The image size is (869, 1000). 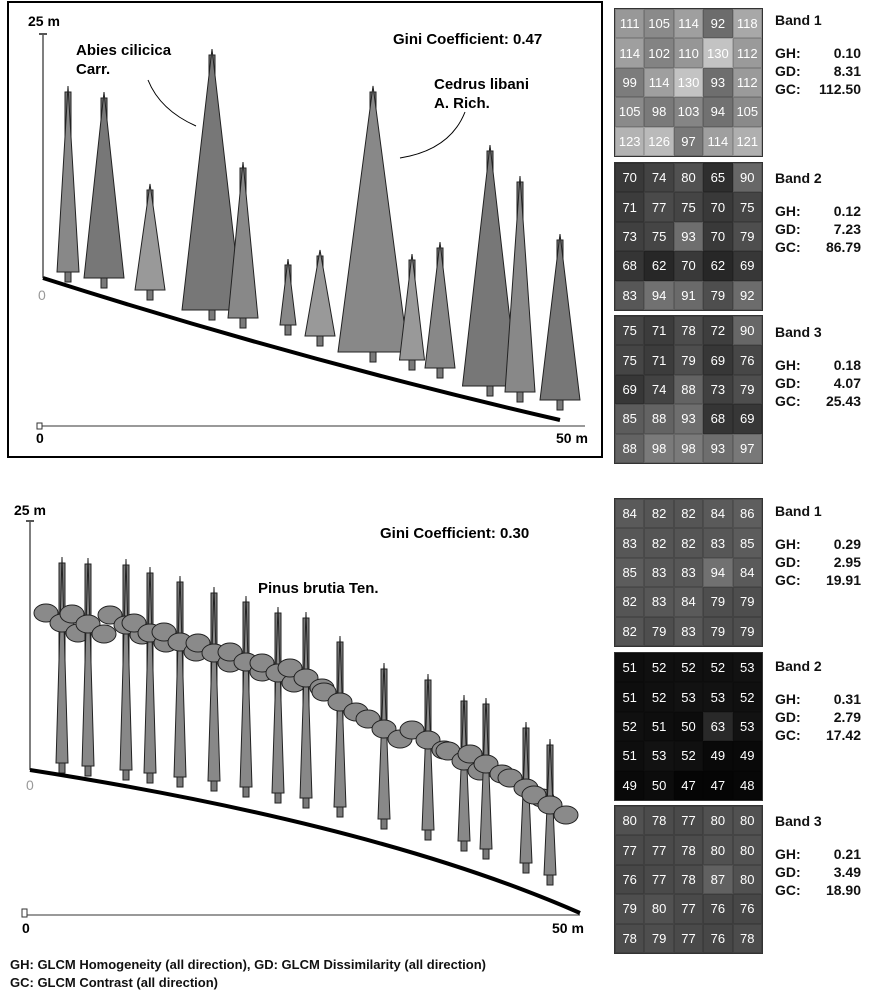 What do you see at coordinates (718, 785) in the screenshot?
I see `pixel-cell: 47` at bounding box center [718, 785].